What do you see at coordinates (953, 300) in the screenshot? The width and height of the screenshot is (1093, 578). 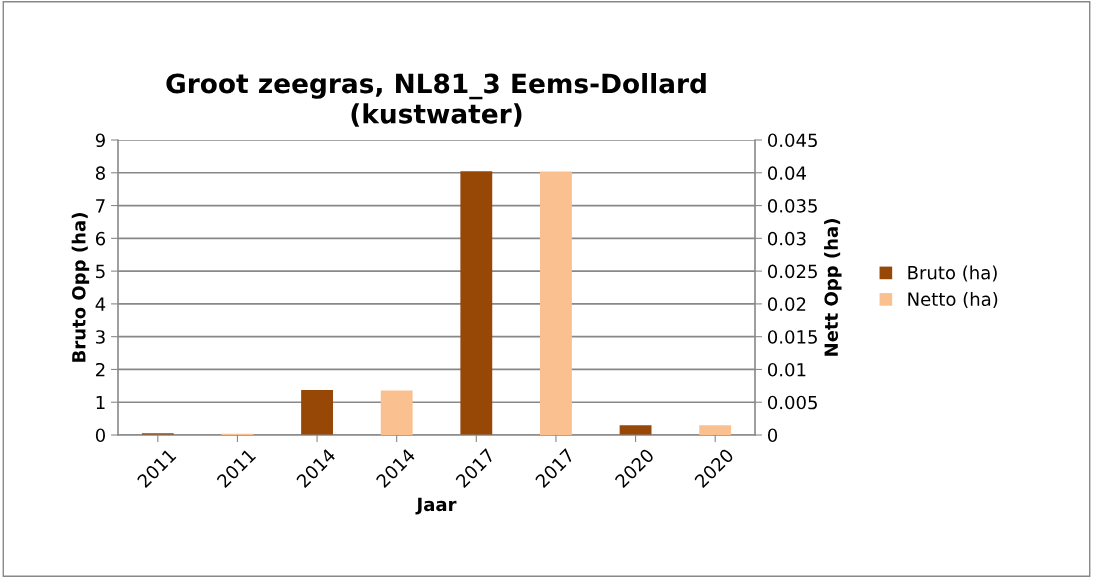 I see `legend-label: Netto (ha)` at bounding box center [953, 300].